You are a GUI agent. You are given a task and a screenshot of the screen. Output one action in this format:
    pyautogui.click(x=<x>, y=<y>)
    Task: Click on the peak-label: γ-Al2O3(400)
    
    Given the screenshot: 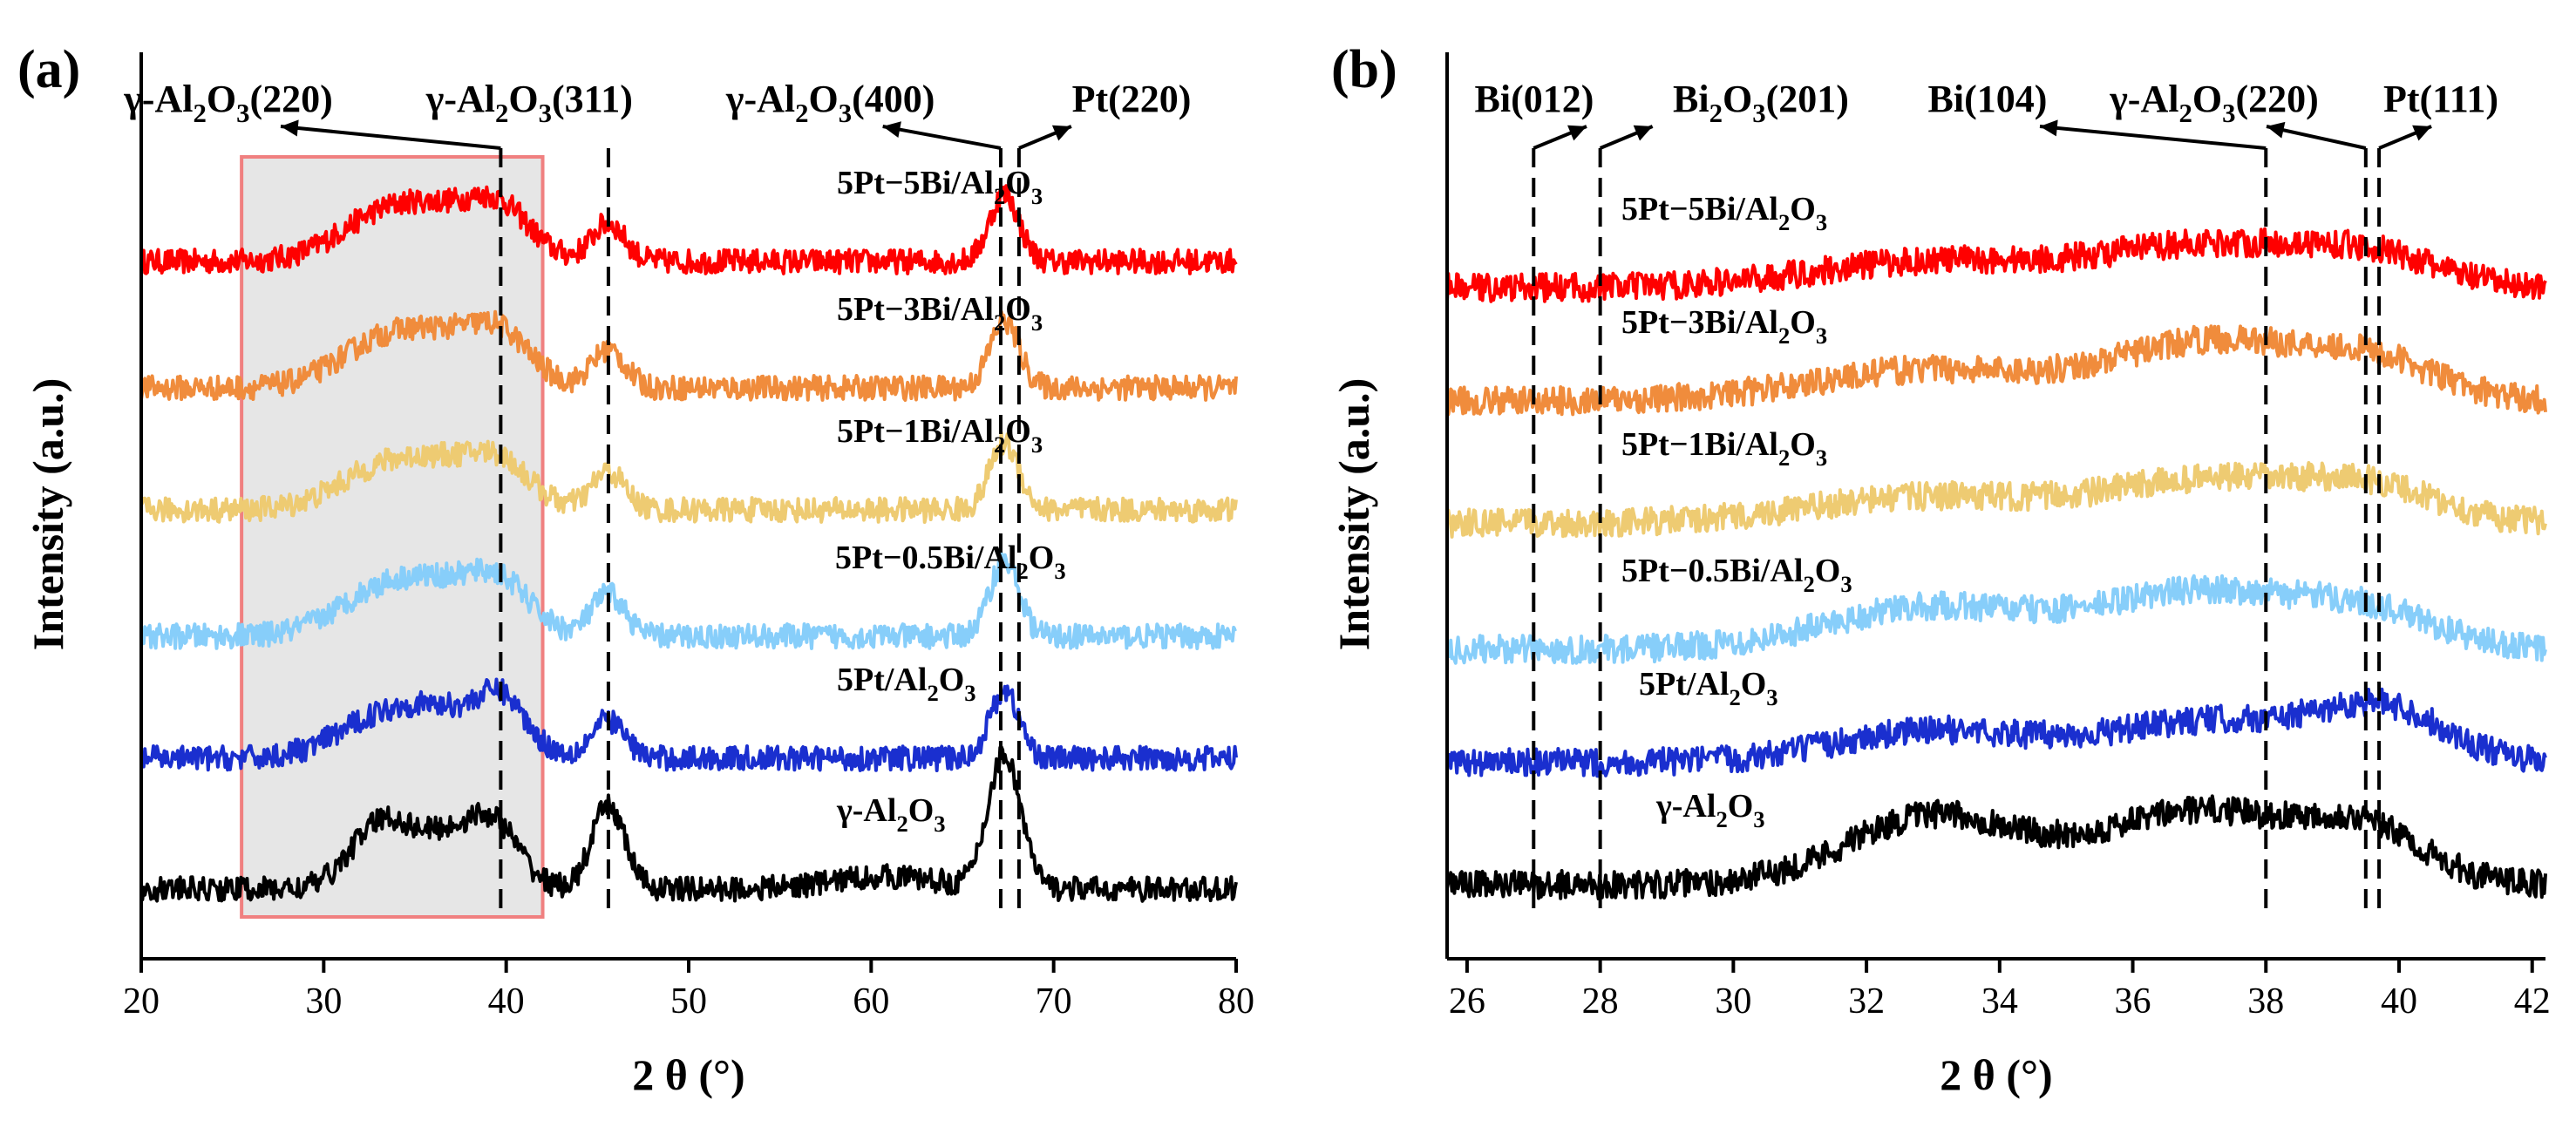 What is the action you would take?
    pyautogui.click(x=830, y=103)
    